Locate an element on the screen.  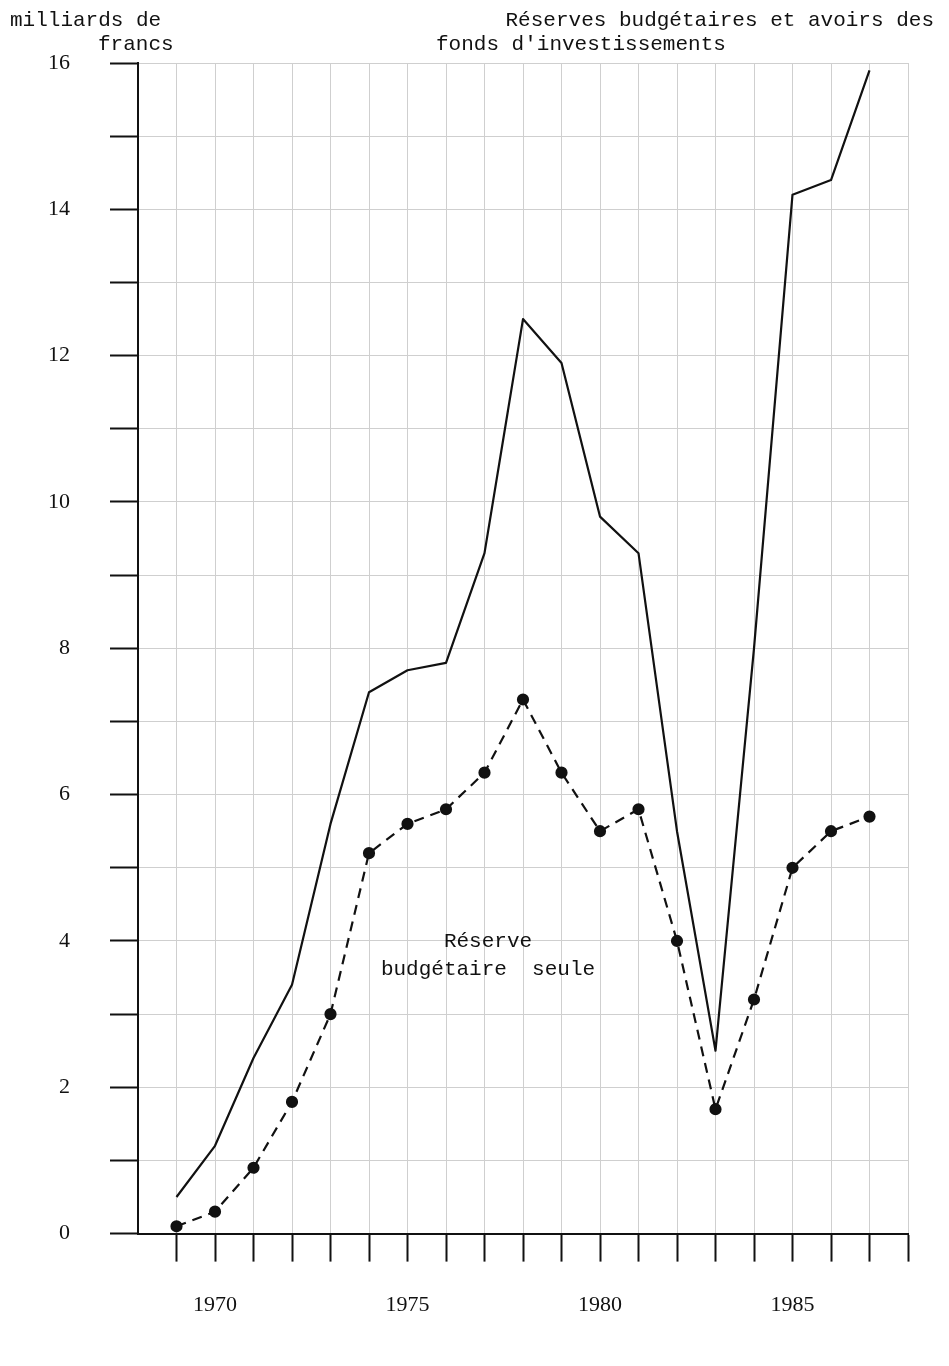
y-tick-label: 2 is located at coordinates (64, 1086).